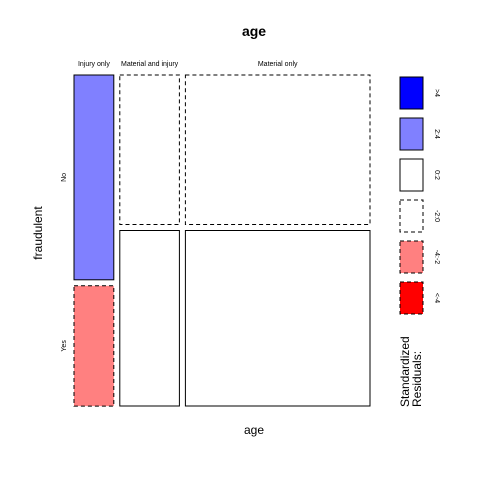 The height and width of the screenshot is (480, 480). I want to click on legend-label-1: >4, so click(436, 93).